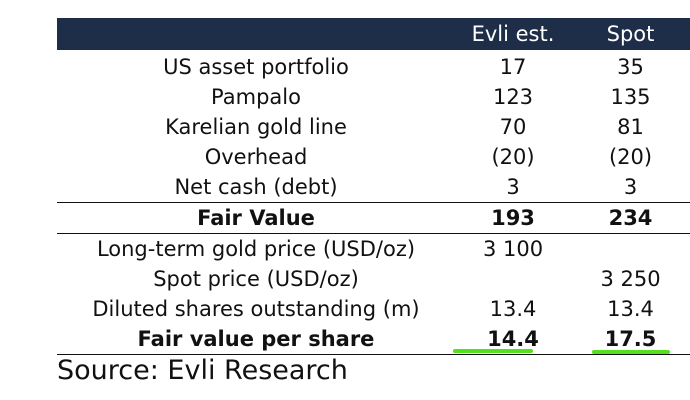 Image resolution: width=690 pixels, height=400 pixels. Describe the element at coordinates (373, 157) in the screenshot. I see `row-overhead: Overhead (20) (20)` at that location.